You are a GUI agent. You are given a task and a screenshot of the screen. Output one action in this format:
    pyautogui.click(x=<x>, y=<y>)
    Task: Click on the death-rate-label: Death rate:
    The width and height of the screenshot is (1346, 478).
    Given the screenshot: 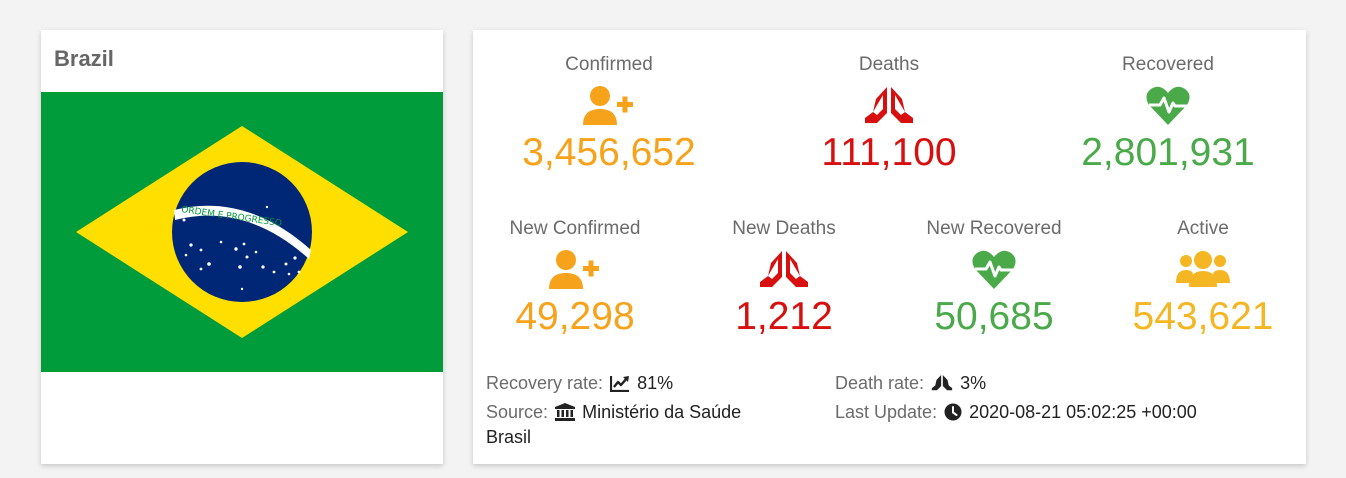 What is the action you would take?
    pyautogui.click(x=880, y=383)
    